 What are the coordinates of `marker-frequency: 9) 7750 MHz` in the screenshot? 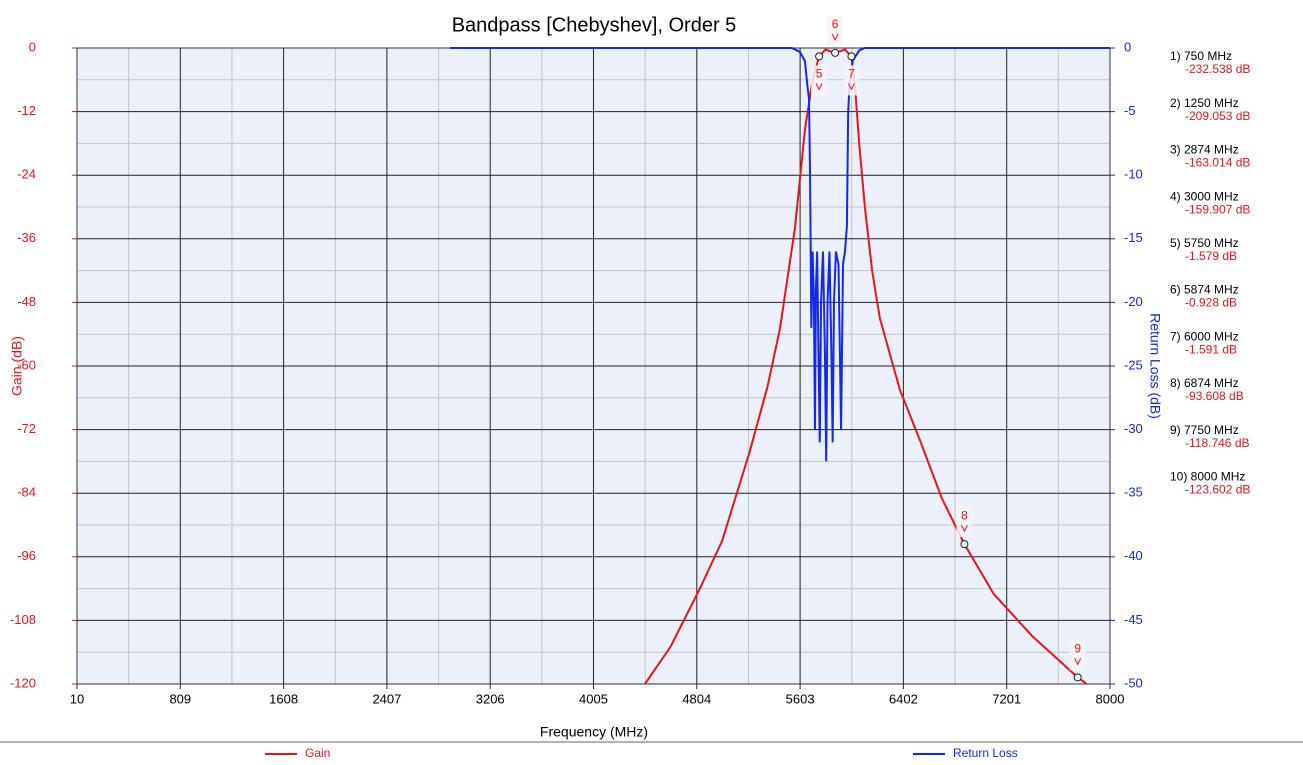 It's located at (1204, 430).